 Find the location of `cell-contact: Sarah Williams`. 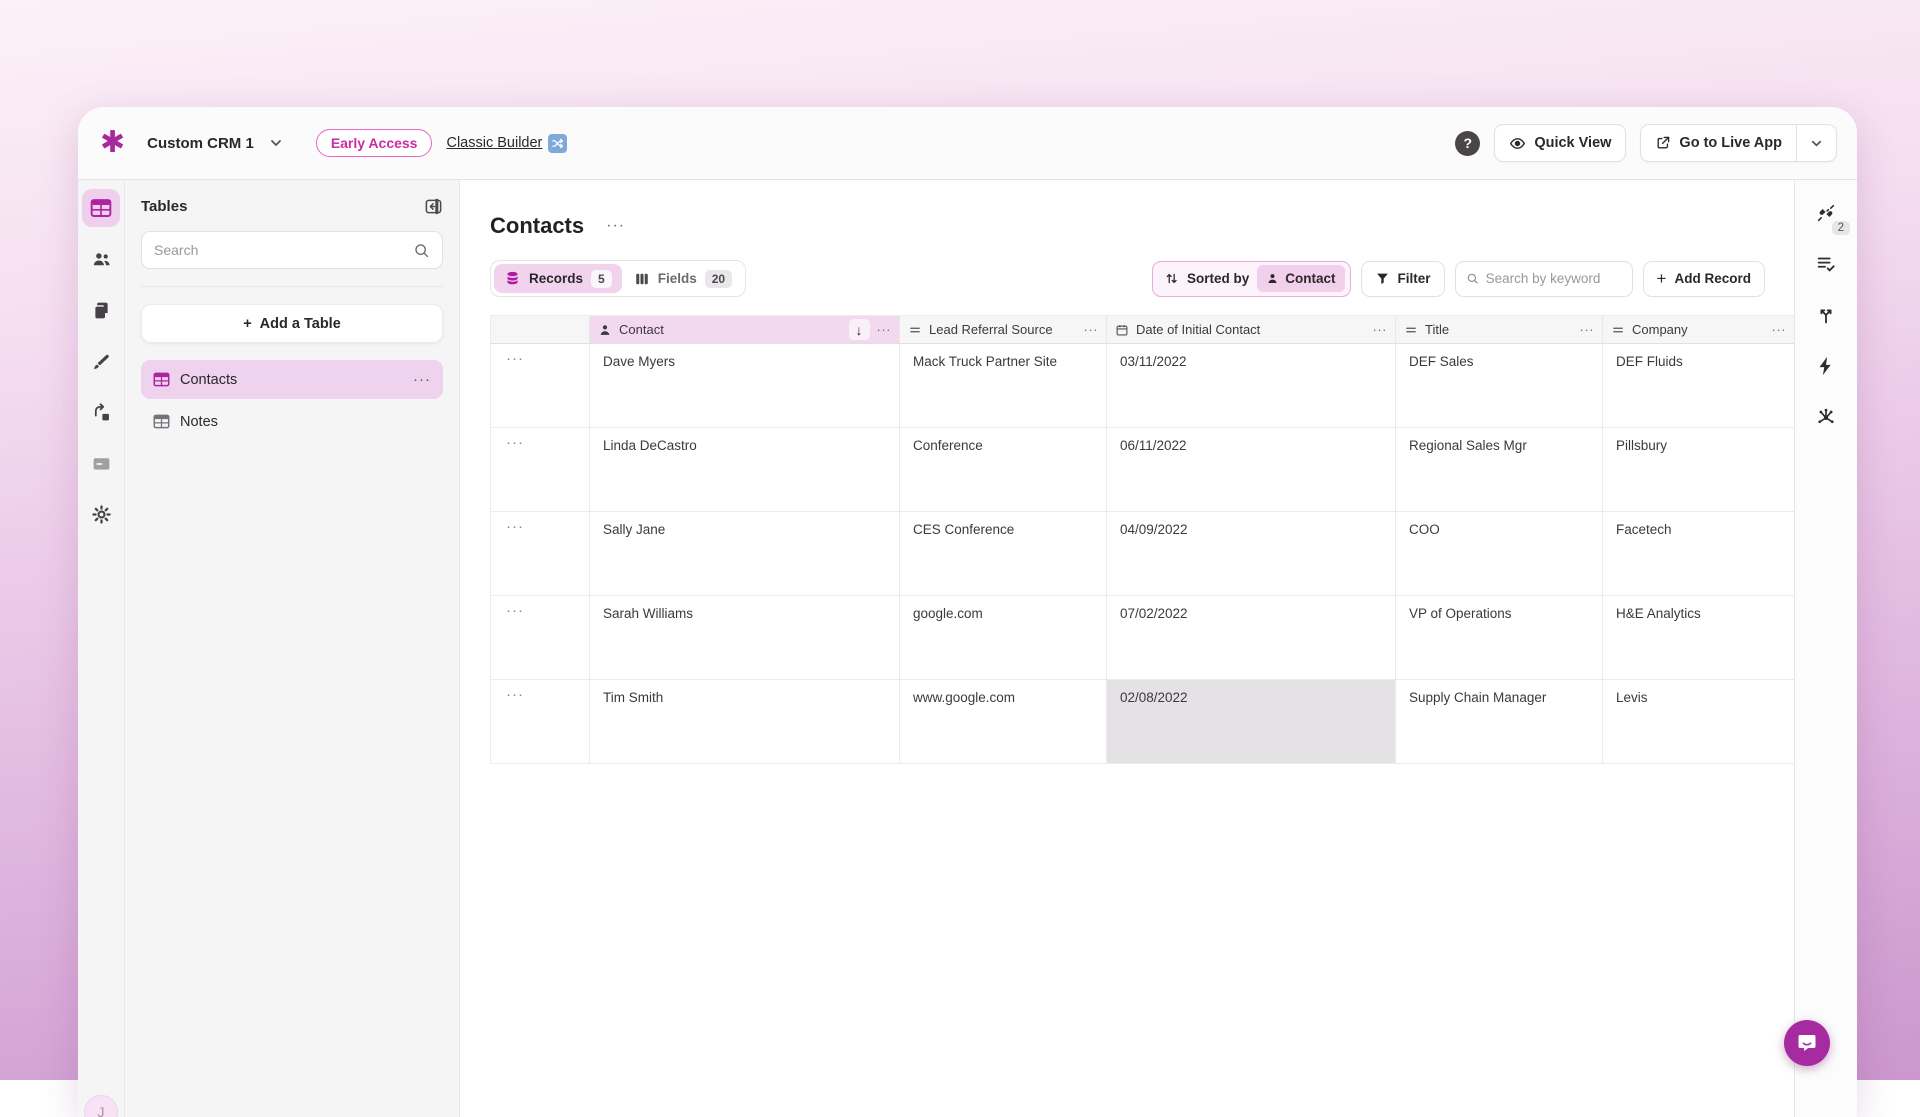

cell-contact: Sarah Williams is located at coordinates (745, 638).